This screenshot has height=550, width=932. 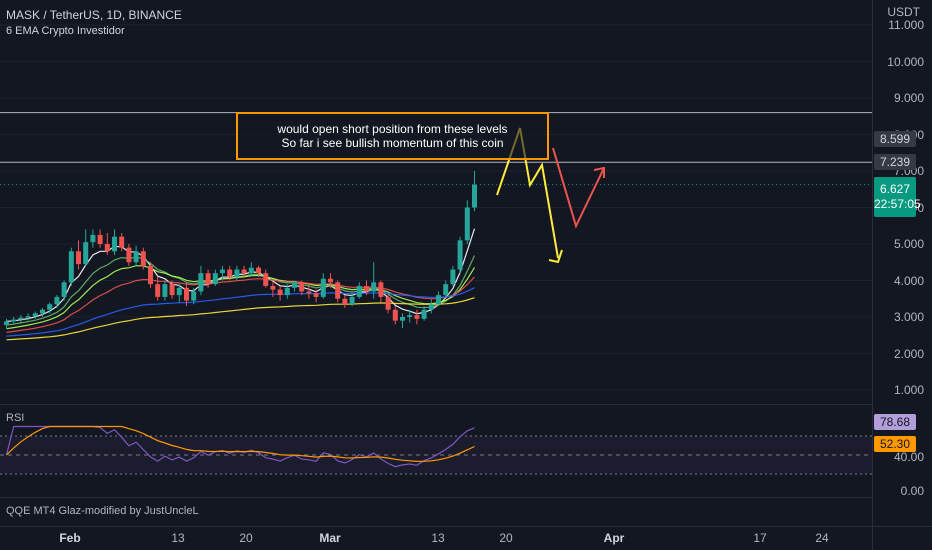 I want to click on rsi-label: RSI, so click(x=15, y=418).